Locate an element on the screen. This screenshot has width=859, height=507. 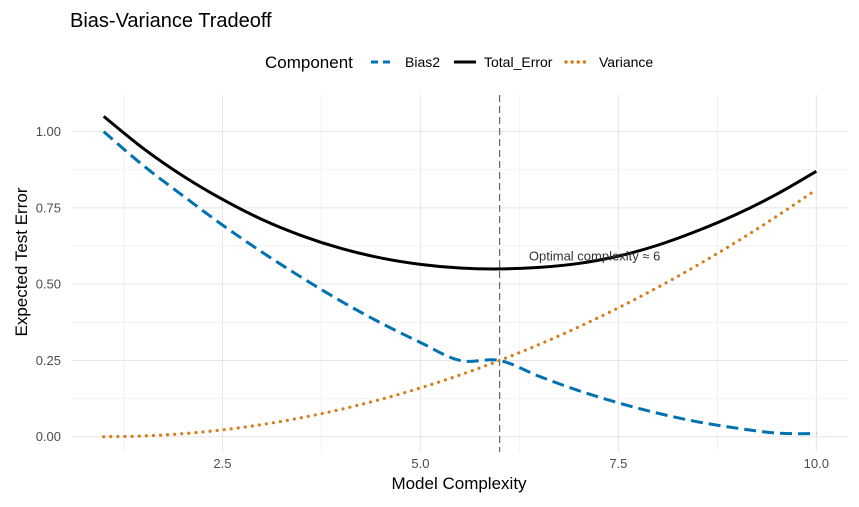
y-axis-label: Expected Test Error is located at coordinates (21, 261).